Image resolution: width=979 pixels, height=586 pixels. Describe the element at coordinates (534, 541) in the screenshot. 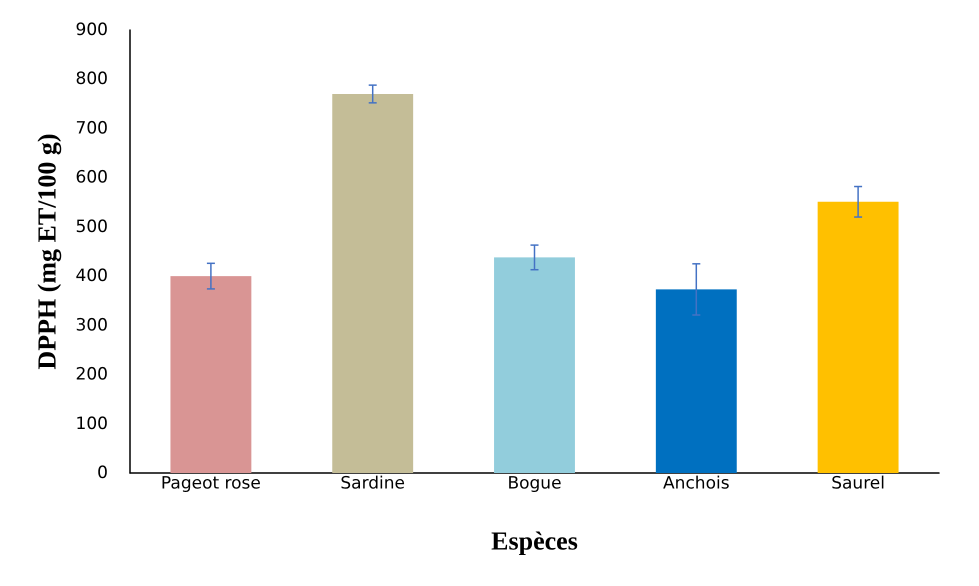

I see `x-axis-title: Espèces` at that location.